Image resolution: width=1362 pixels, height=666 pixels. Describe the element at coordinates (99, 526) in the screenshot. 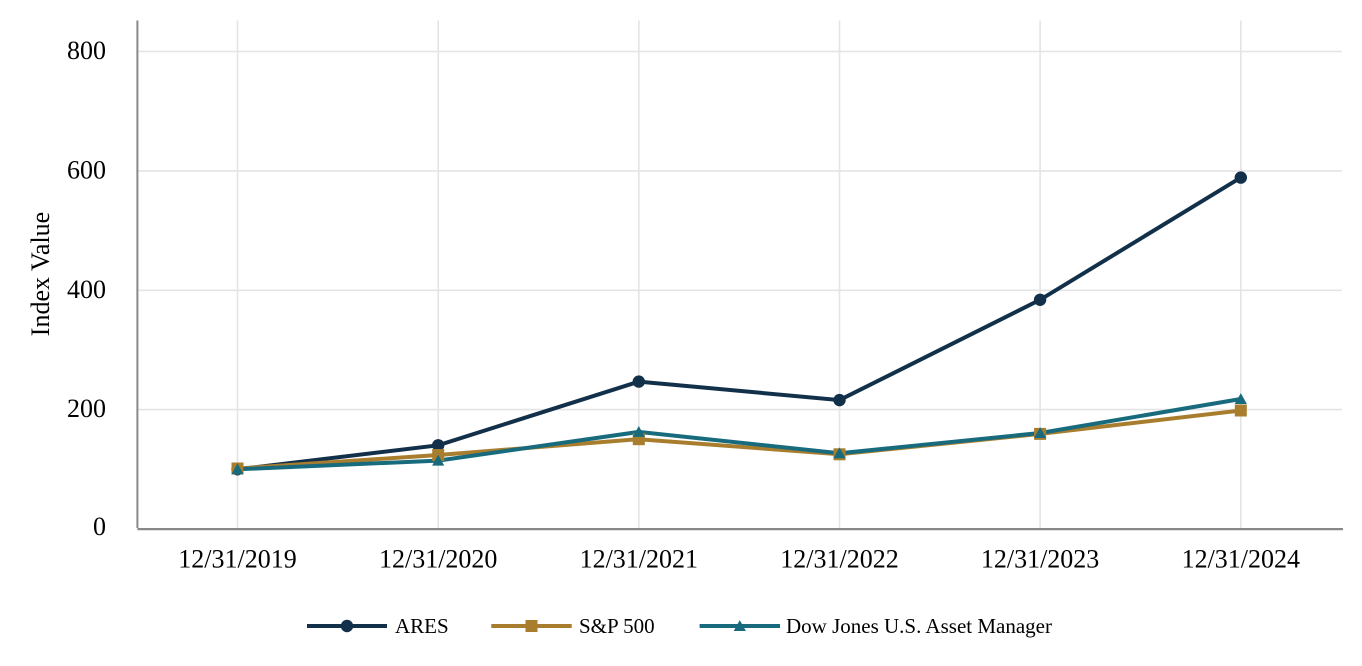

I see `svg-text: 0` at that location.